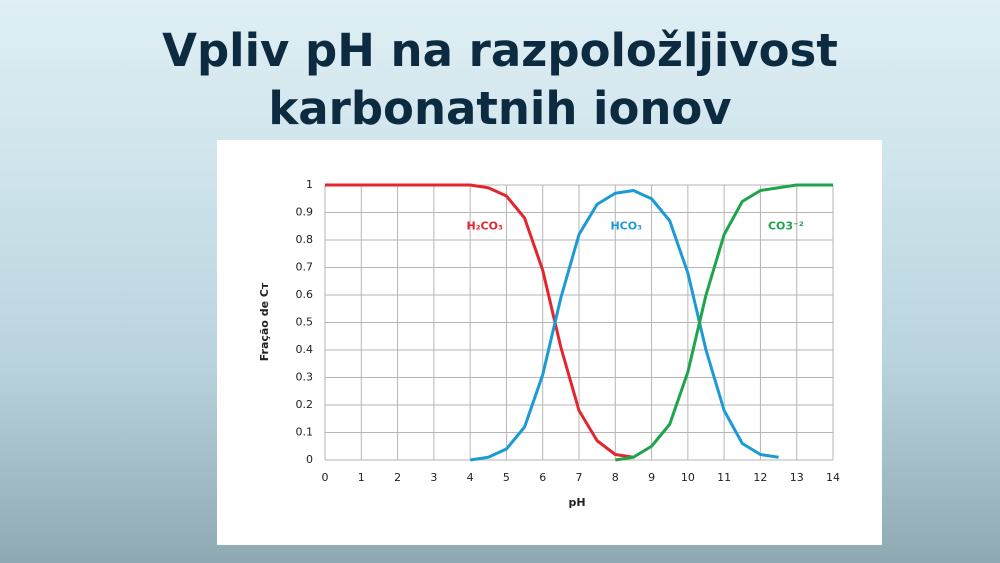 The width and height of the screenshot is (1000, 563). What do you see at coordinates (615, 477) in the screenshot?
I see `x-tick-label: 8` at bounding box center [615, 477].